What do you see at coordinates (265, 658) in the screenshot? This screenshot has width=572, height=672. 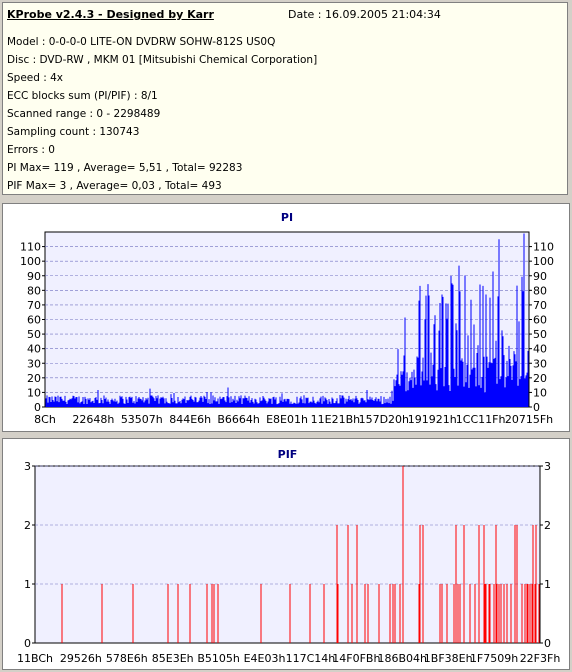 I see `x-tick-label: E4E03h` at bounding box center [265, 658].